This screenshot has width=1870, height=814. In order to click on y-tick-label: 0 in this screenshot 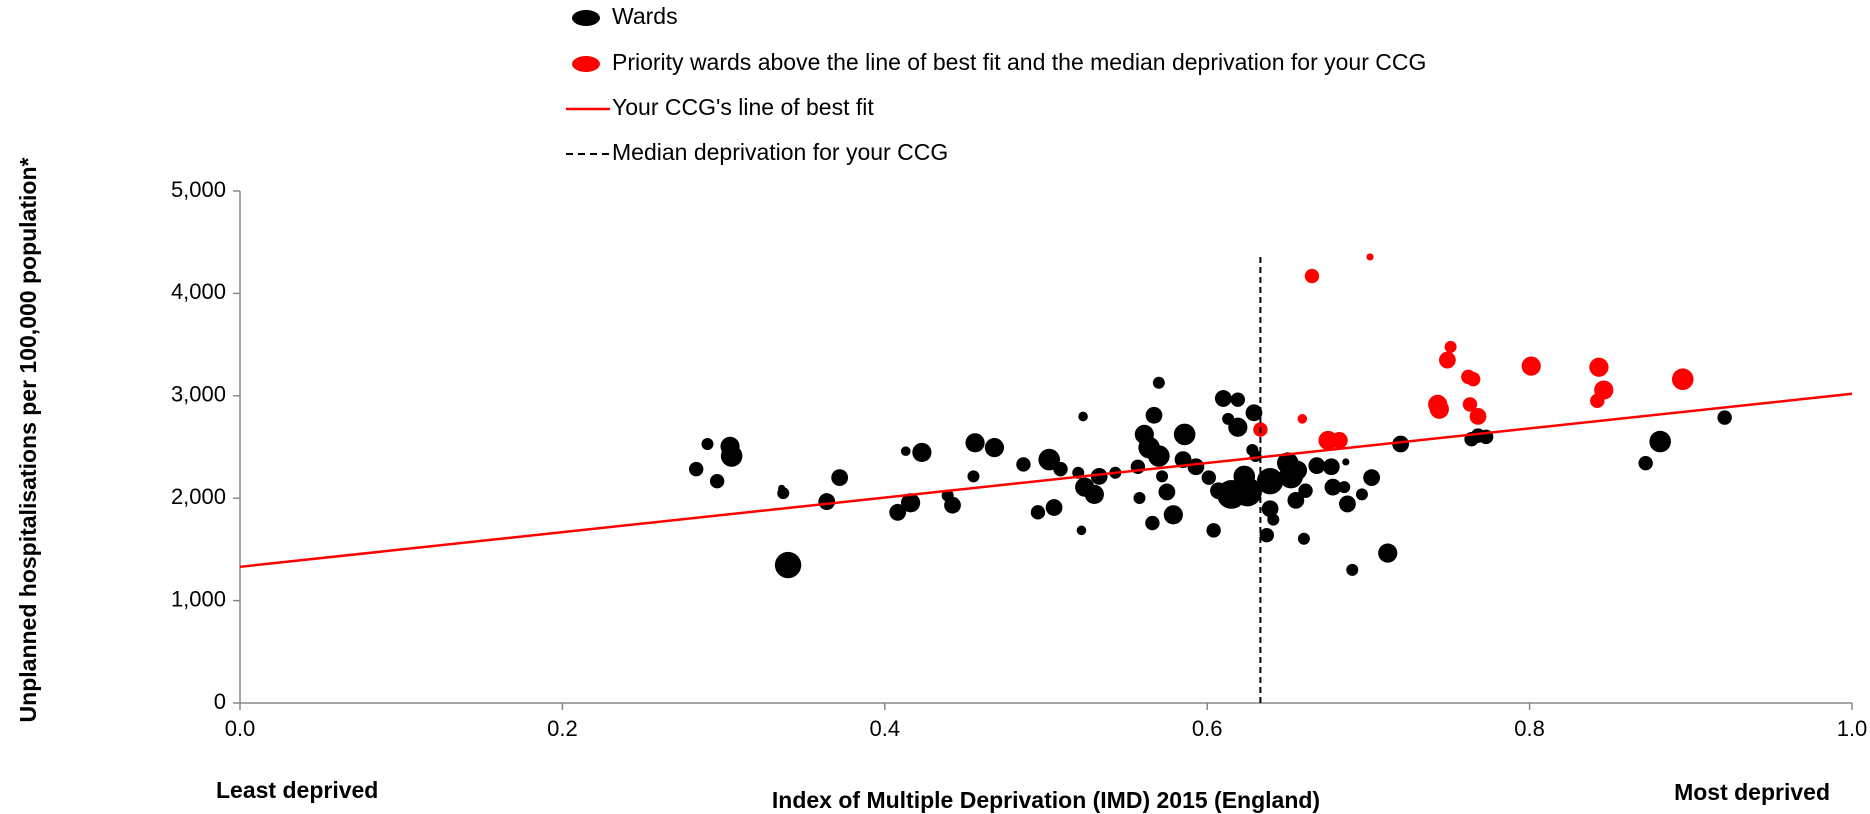, I will do `click(220, 701)`.